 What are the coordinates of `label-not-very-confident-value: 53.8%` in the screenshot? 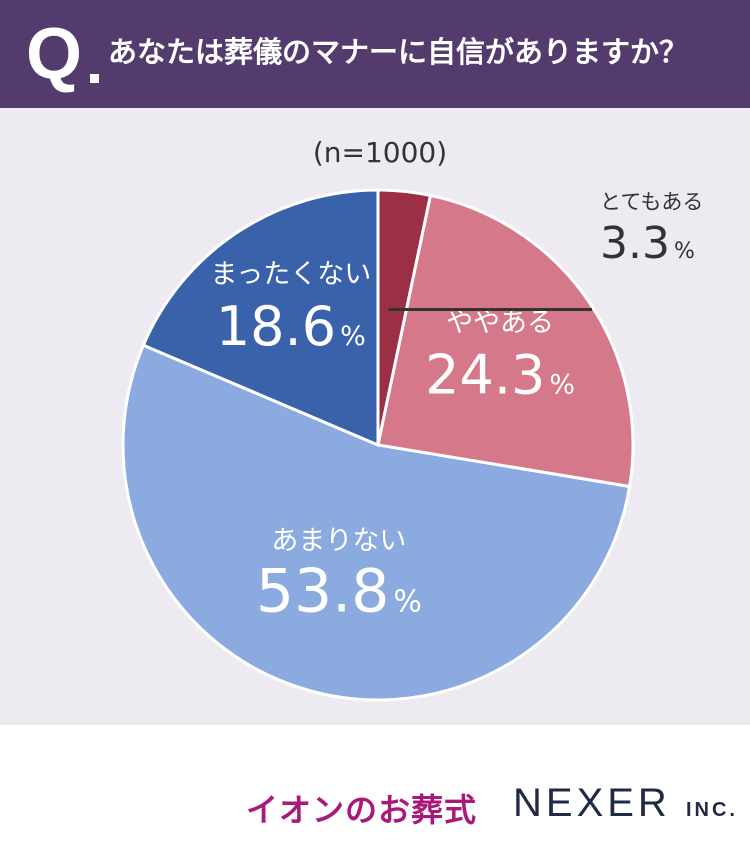 It's located at (339, 592).